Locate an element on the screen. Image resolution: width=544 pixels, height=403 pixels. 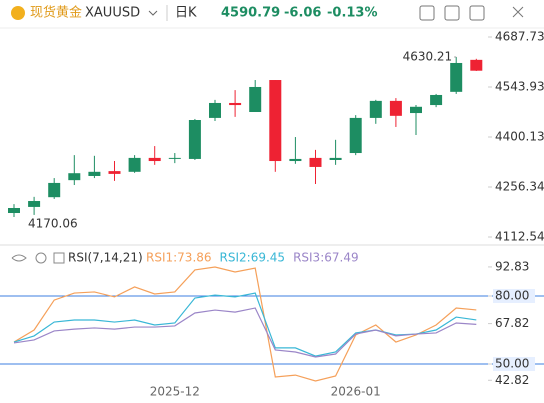
y-tick-label: 67.82 is located at coordinates (512, 323).